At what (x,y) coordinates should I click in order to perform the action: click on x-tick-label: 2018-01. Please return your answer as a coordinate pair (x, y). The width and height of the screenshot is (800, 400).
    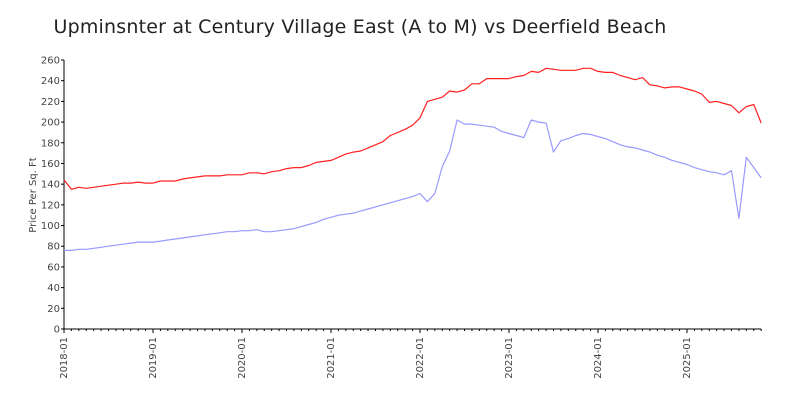
    Looking at the image, I should click on (64, 358).